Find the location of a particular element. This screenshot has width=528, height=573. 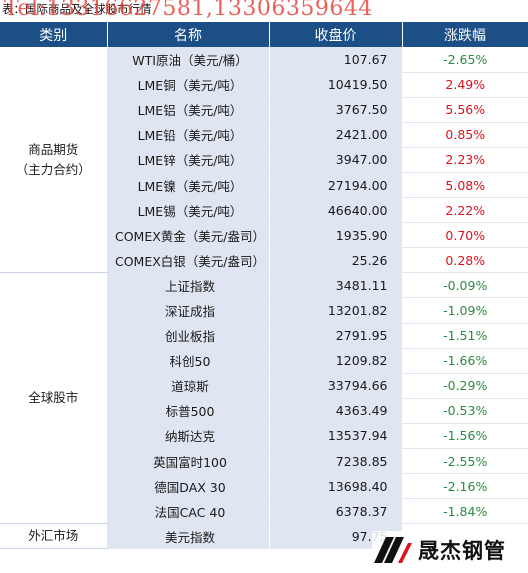

instrument-name: 深证成指 is located at coordinates (188, 310).